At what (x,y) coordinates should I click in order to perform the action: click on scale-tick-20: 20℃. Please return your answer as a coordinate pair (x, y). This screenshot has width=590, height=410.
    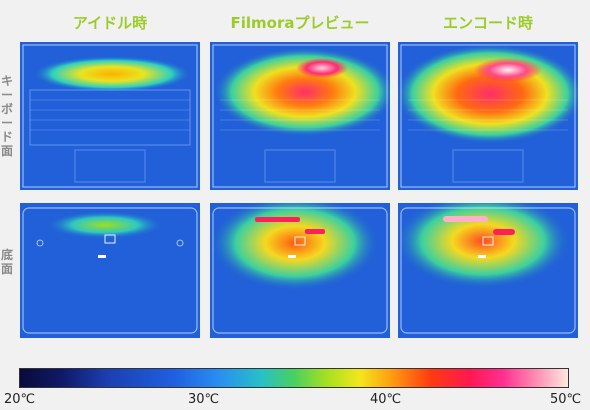
    Looking at the image, I should click on (20, 399).